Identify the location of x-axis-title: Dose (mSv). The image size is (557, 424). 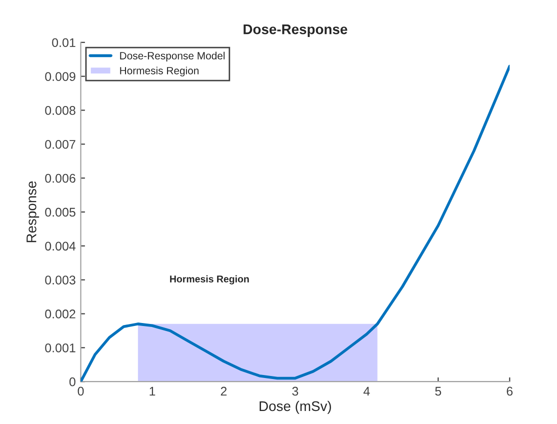
(296, 407).